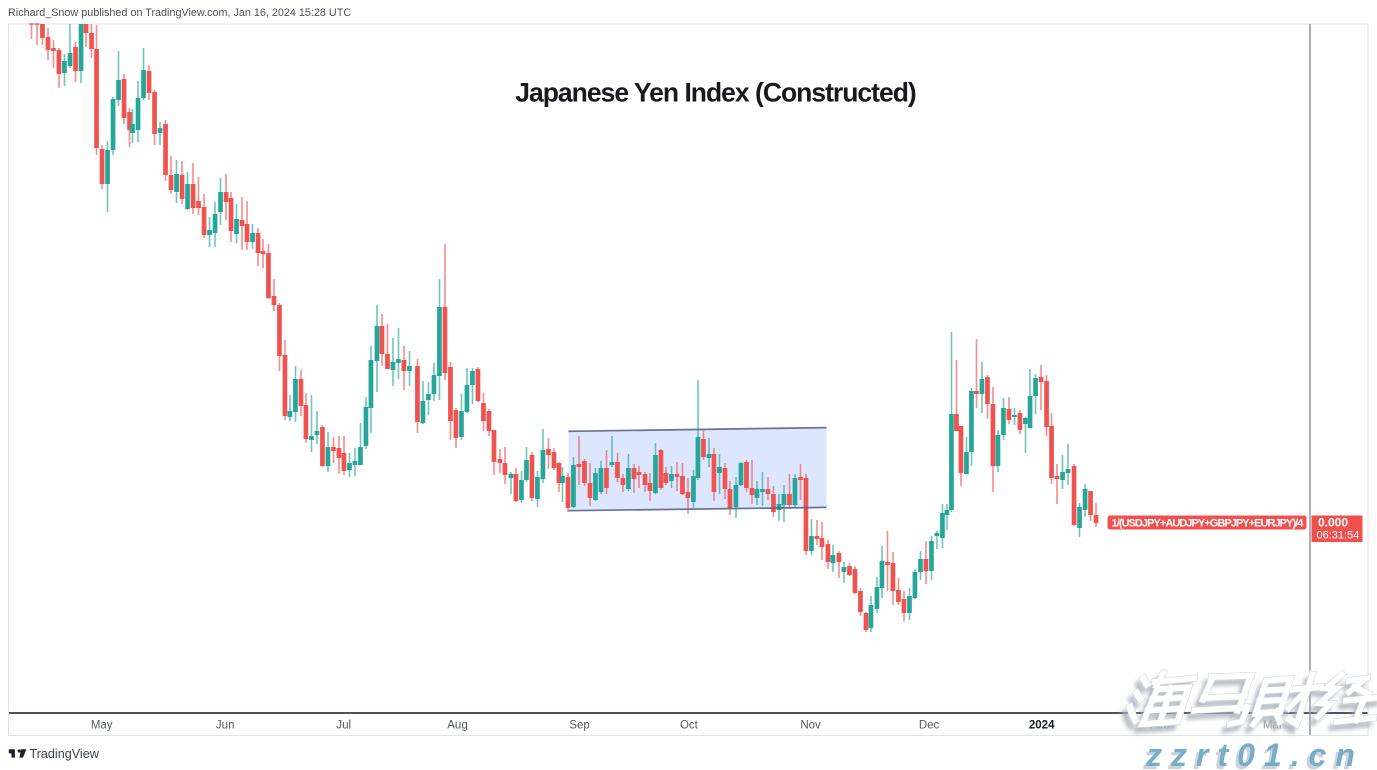  I want to click on svg-text: Nov, so click(810, 726).